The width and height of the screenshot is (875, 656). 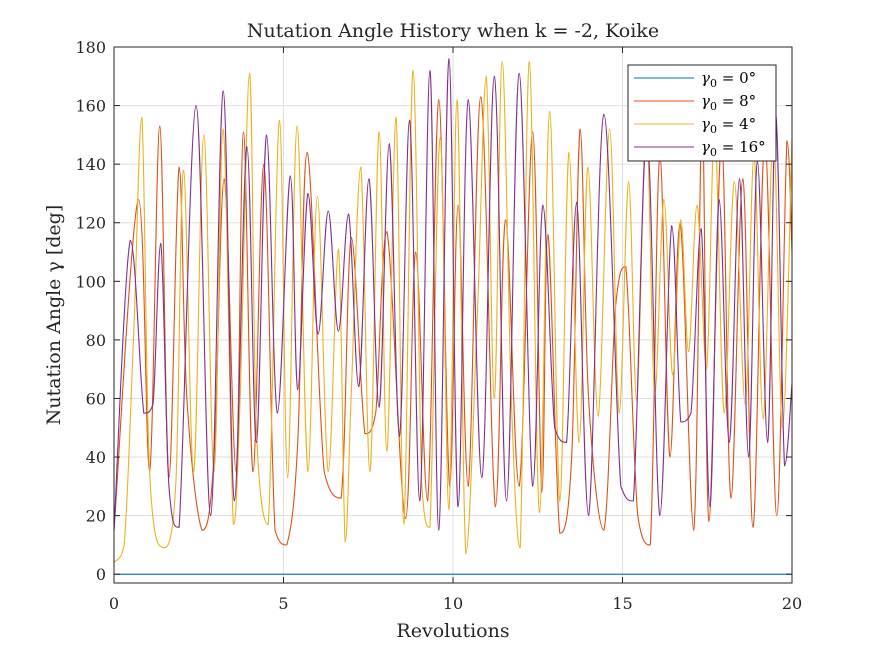 I want to click on y-axis-label-text: Nutation Angle γ [deg], so click(x=54, y=315).